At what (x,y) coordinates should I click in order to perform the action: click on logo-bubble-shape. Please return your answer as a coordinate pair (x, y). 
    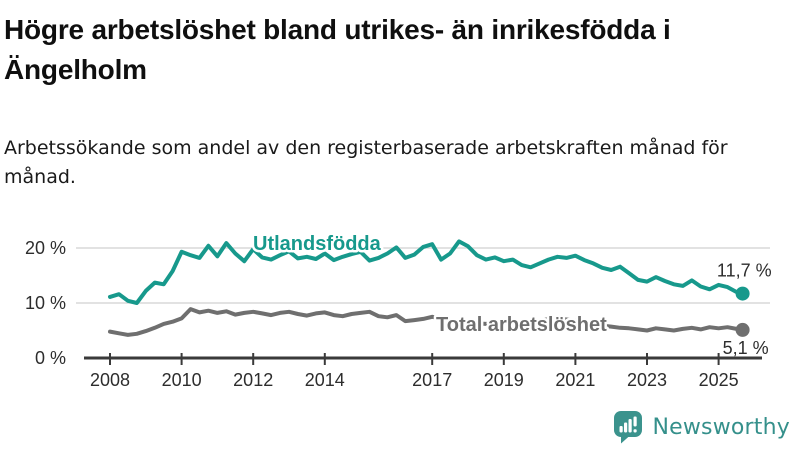
    Looking at the image, I should click on (628, 424).